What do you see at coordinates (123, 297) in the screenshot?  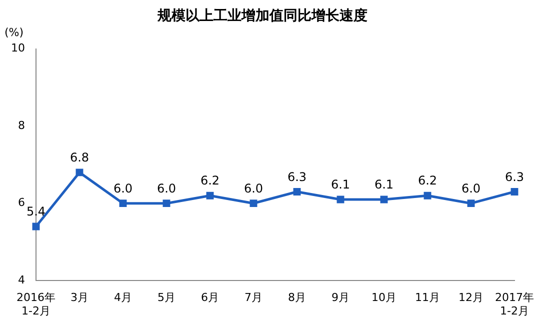 I see `x-tick-label: 4月` at bounding box center [123, 297].